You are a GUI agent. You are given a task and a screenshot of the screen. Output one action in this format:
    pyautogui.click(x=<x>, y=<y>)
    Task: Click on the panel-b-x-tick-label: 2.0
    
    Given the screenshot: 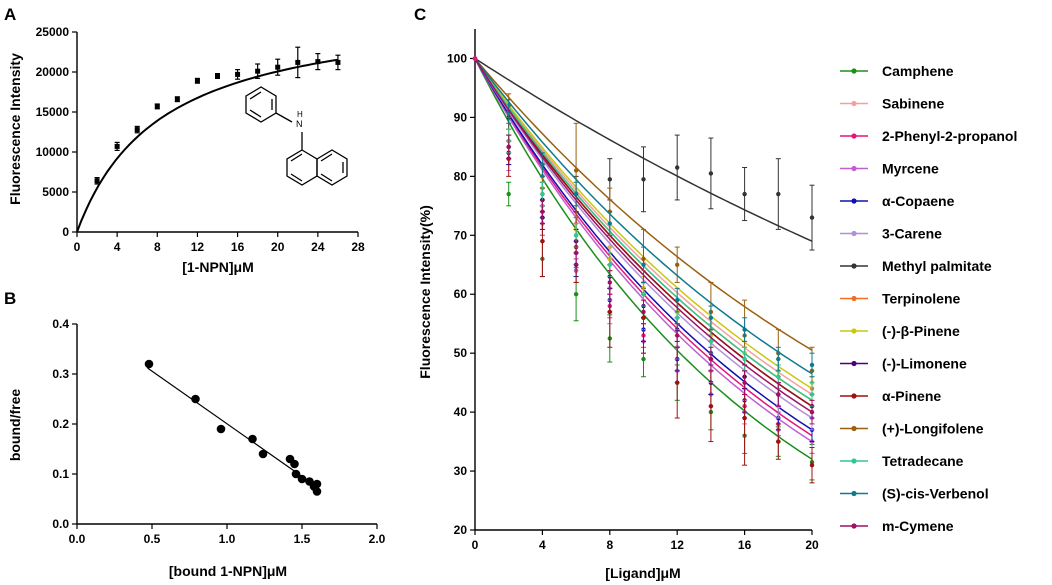 What is the action you would take?
    pyautogui.click(x=377, y=539)
    